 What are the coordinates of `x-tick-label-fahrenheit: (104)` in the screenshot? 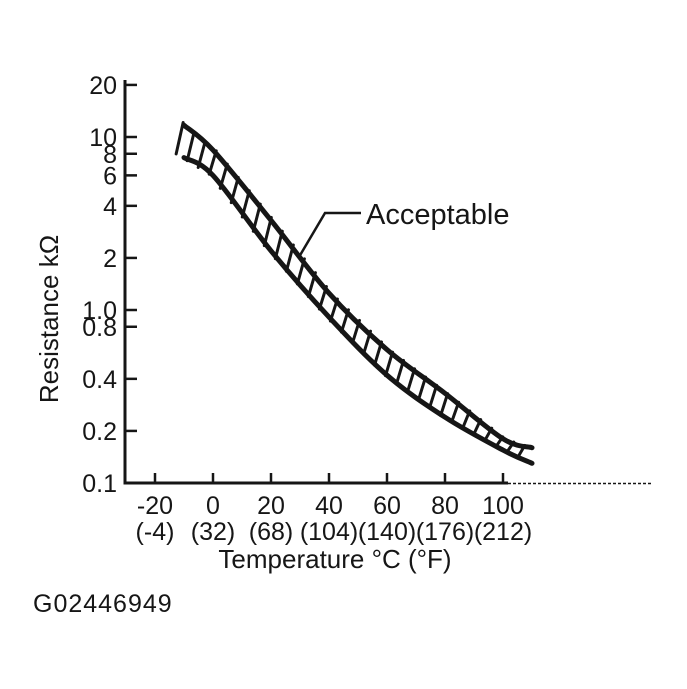 It's located at (329, 532).